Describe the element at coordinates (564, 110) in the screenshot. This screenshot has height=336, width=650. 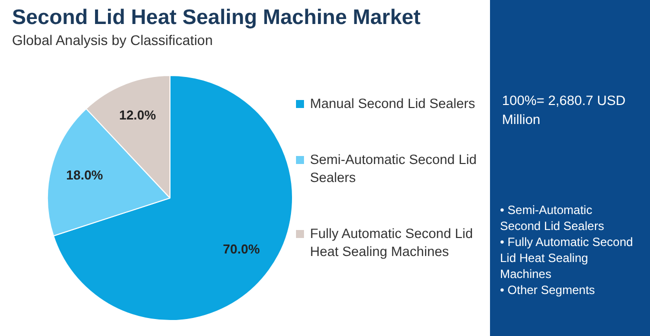
I see `text: 100%= 2,680.7 USD Million` at that location.